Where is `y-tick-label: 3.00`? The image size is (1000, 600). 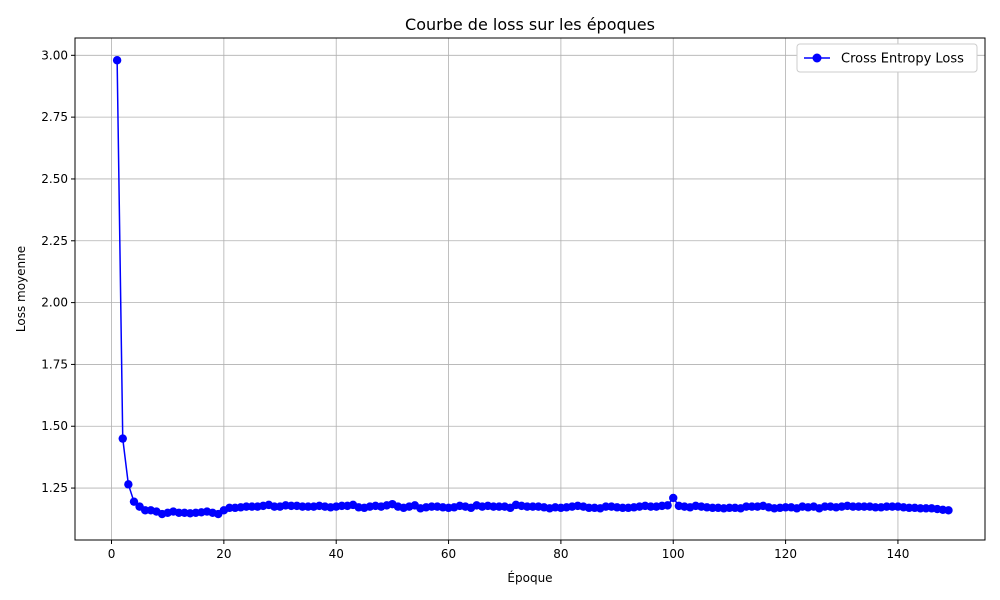
y-tick-label: 3.00 is located at coordinates (54, 55).